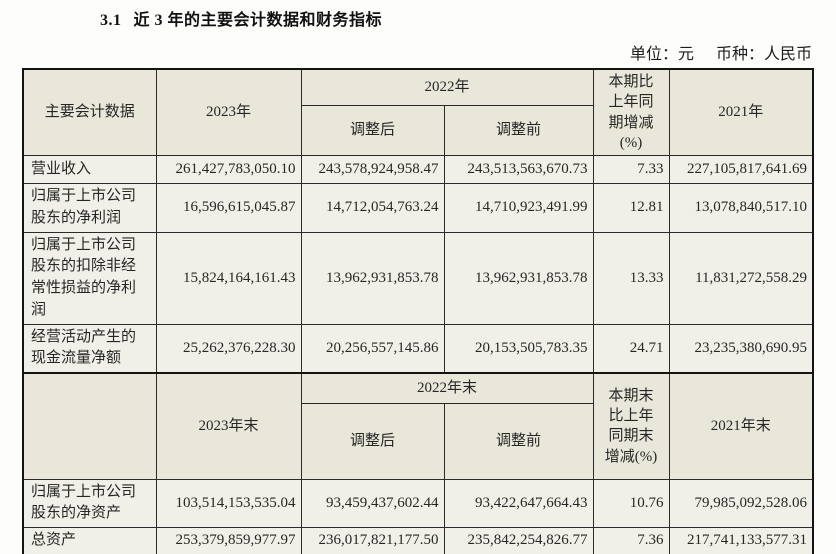 Image resolution: width=836 pixels, height=554 pixels. I want to click on cell-2021: 217,741,133,577.31, so click(741, 540).